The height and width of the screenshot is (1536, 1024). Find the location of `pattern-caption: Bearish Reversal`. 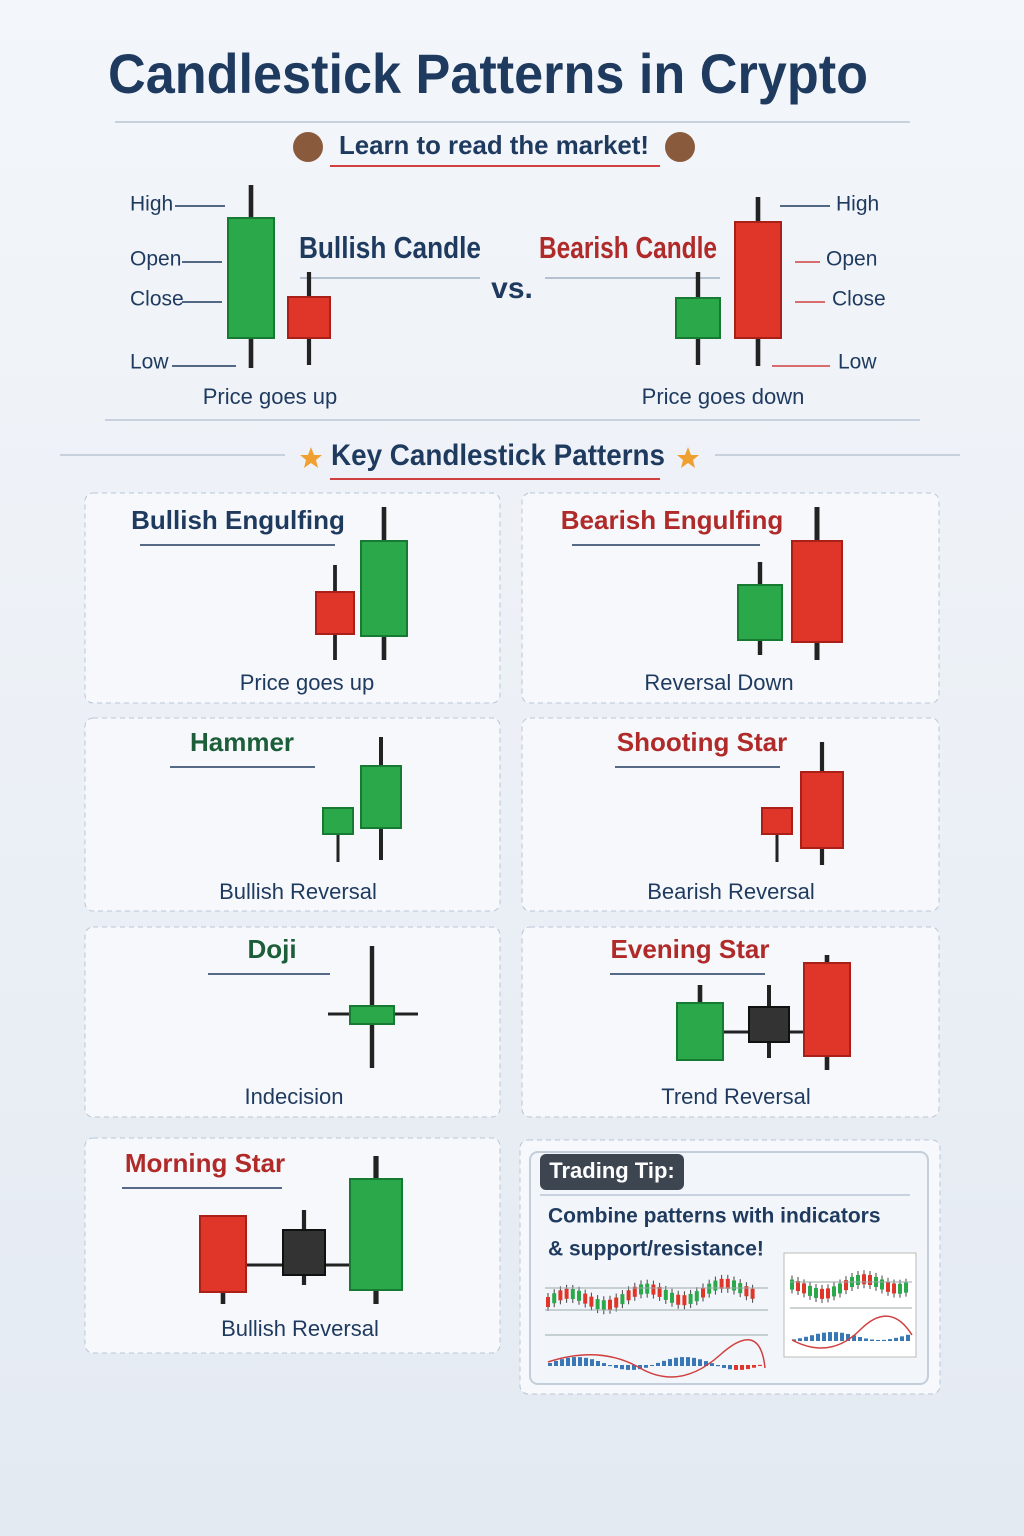

pattern-caption: Bearish Reversal is located at coordinates (731, 891).